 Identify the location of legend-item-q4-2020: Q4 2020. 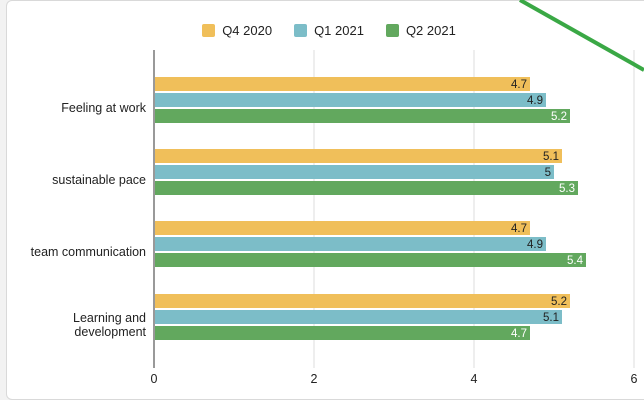
(237, 30).